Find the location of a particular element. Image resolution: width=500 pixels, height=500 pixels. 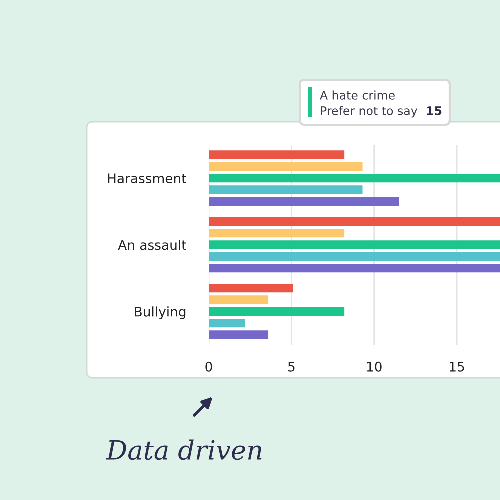

x-tick-label: 10 is located at coordinates (374, 367).